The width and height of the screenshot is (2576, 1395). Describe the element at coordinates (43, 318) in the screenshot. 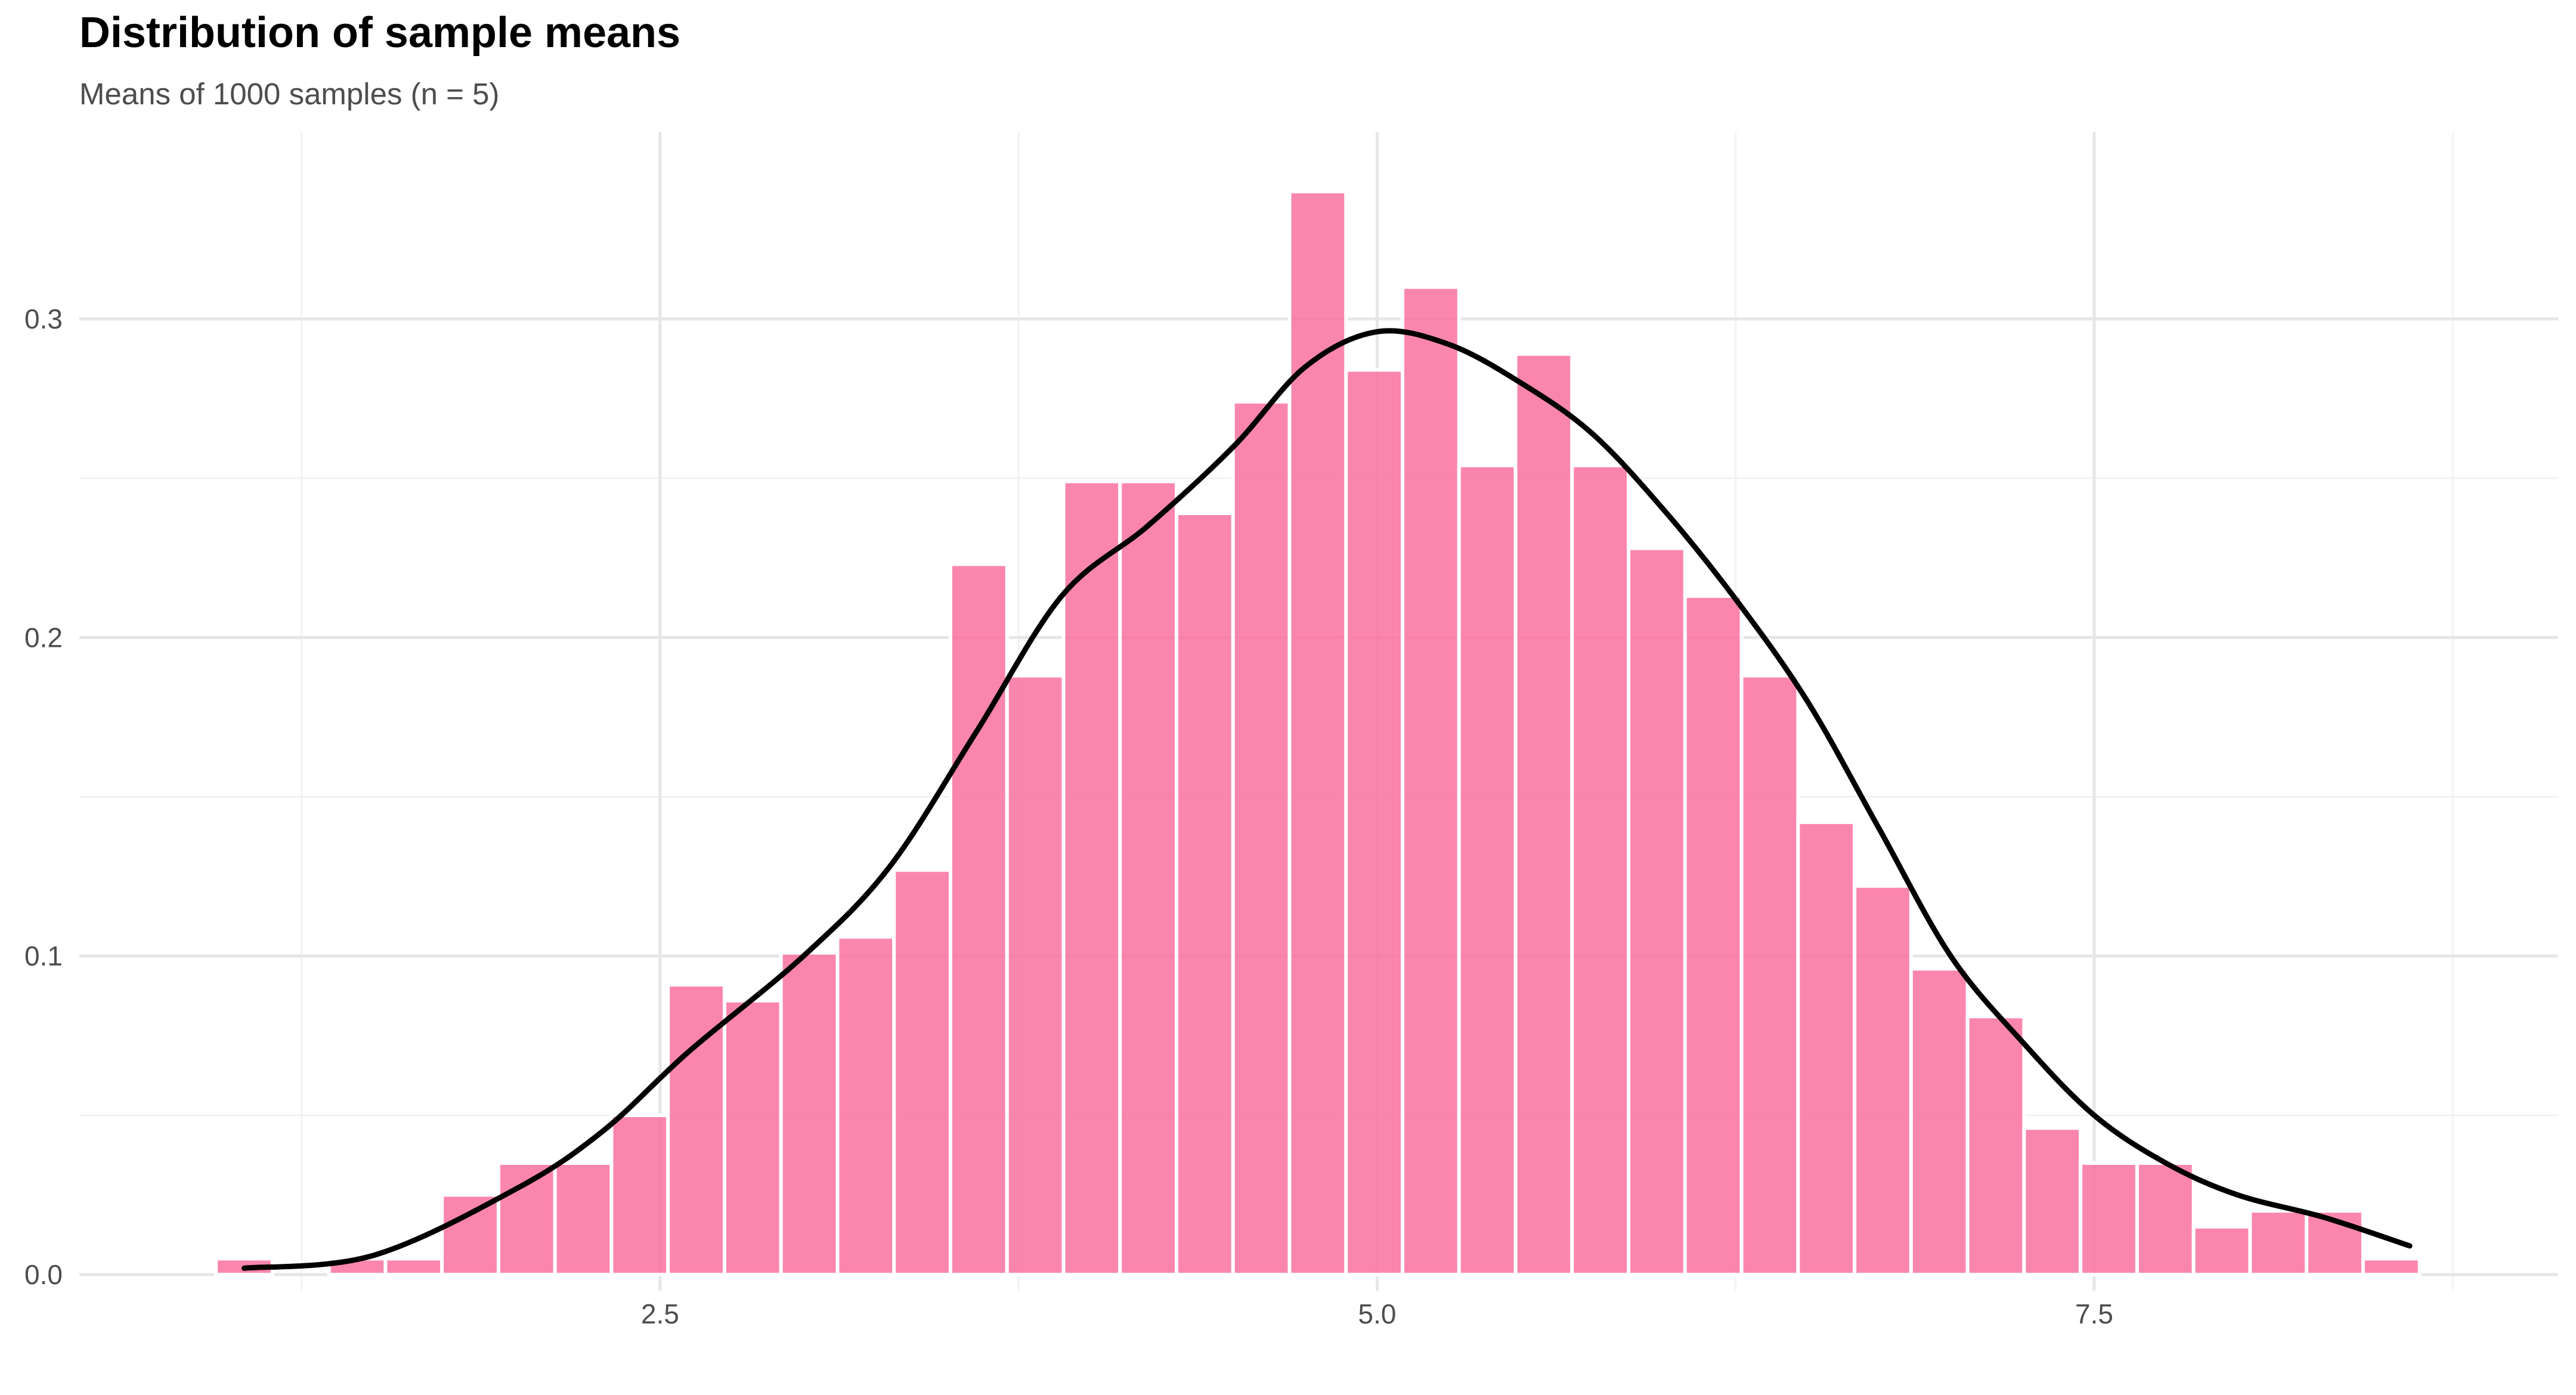

I see `y-tick-label: 0.3` at that location.